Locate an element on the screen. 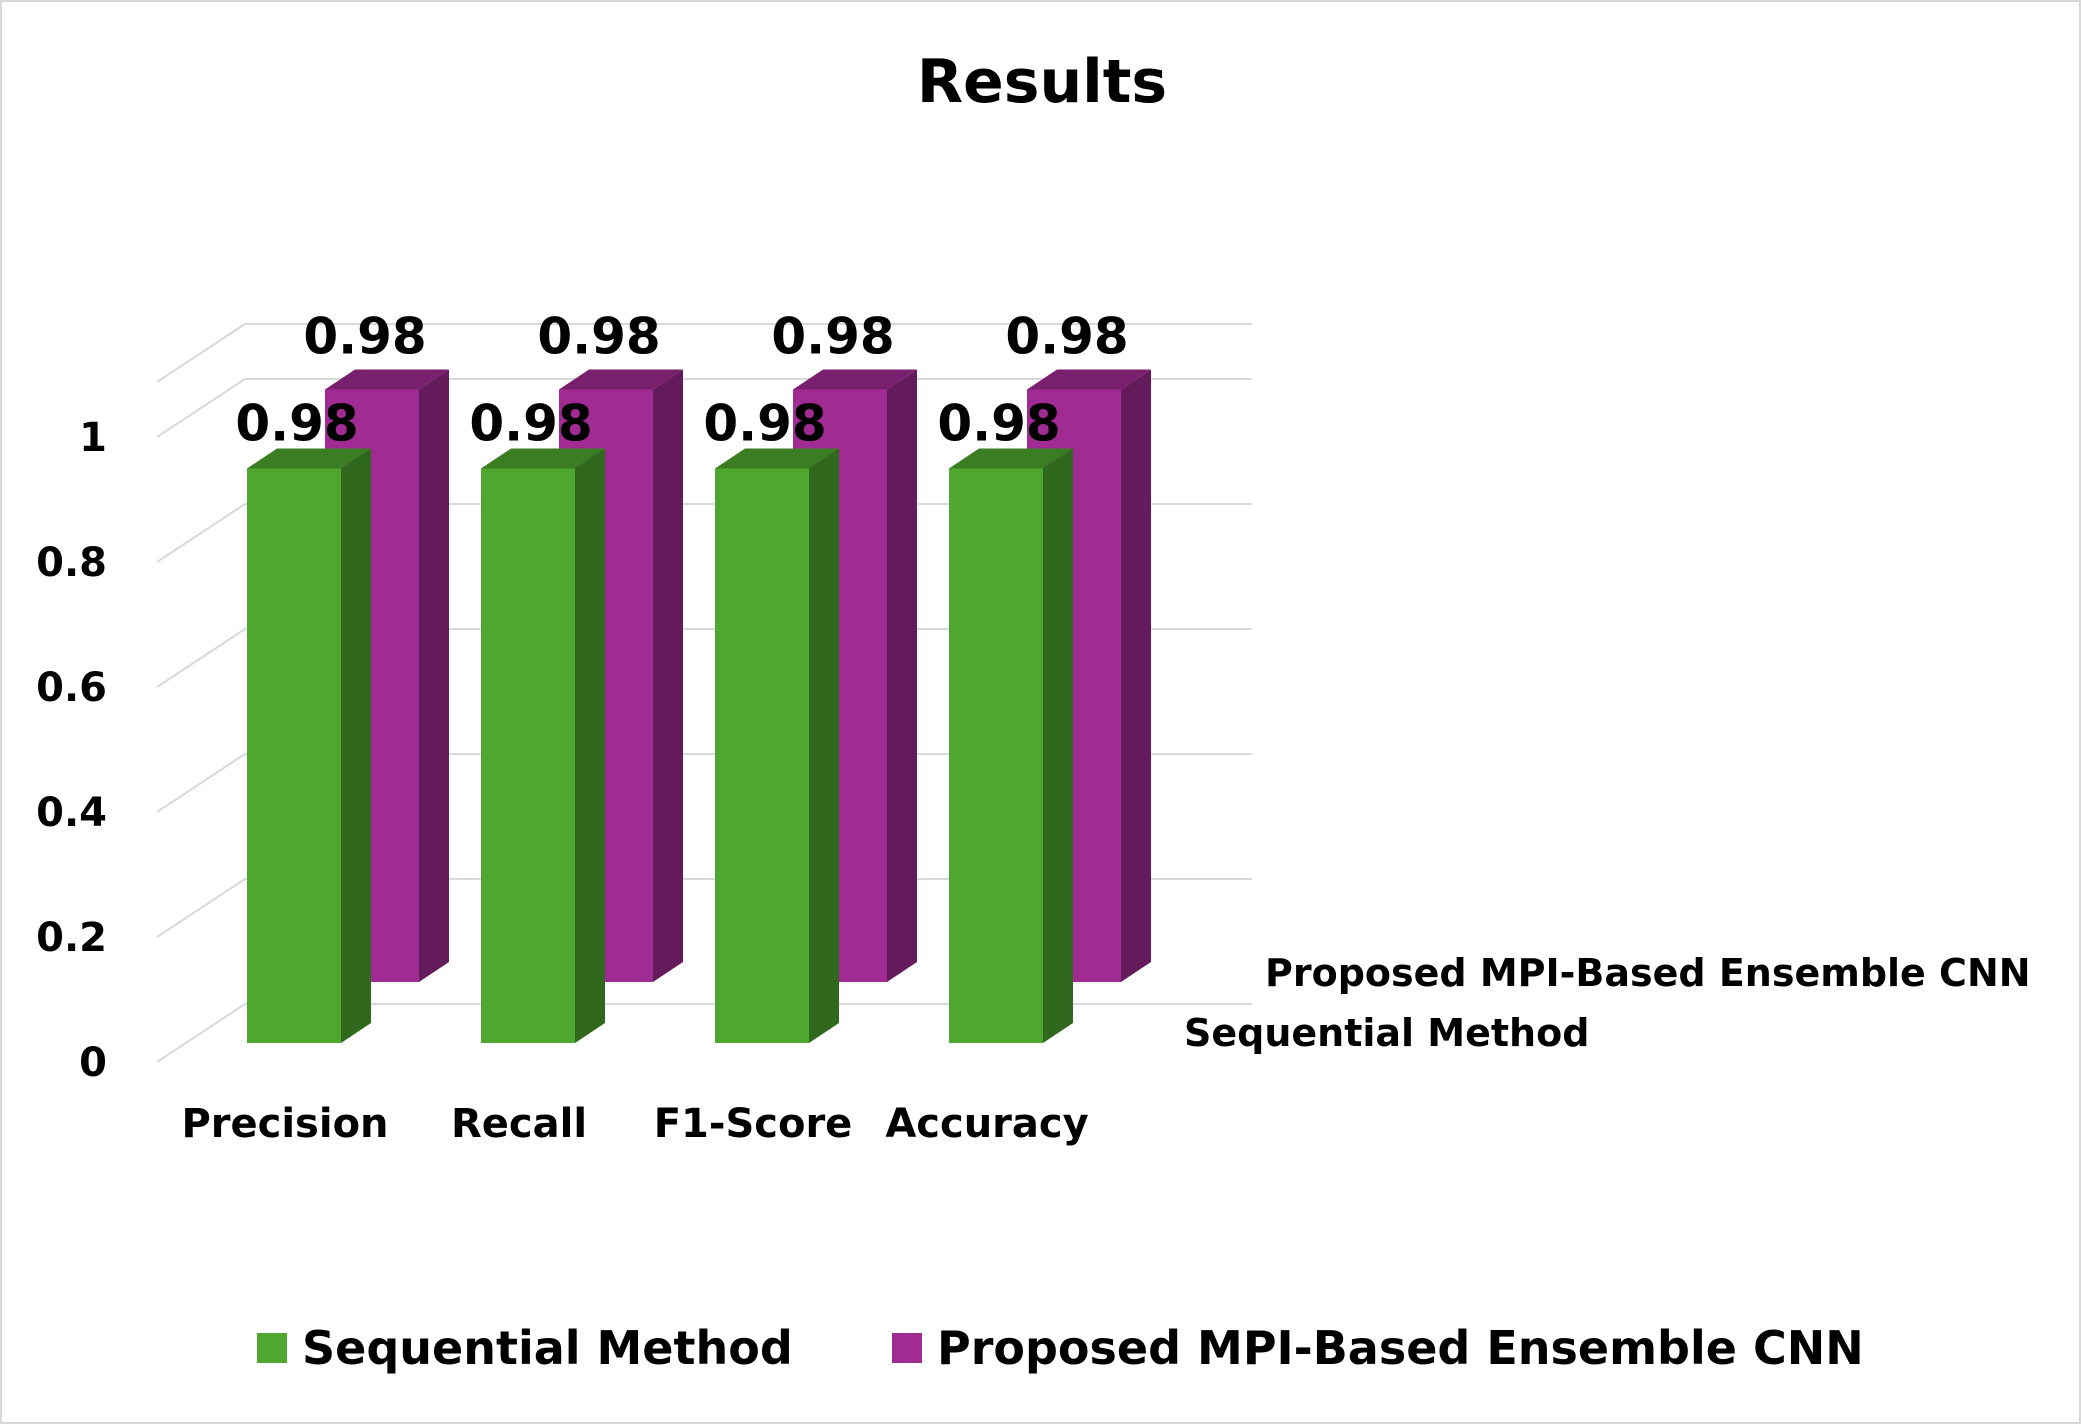  category-label: Recall is located at coordinates (519, 1124).